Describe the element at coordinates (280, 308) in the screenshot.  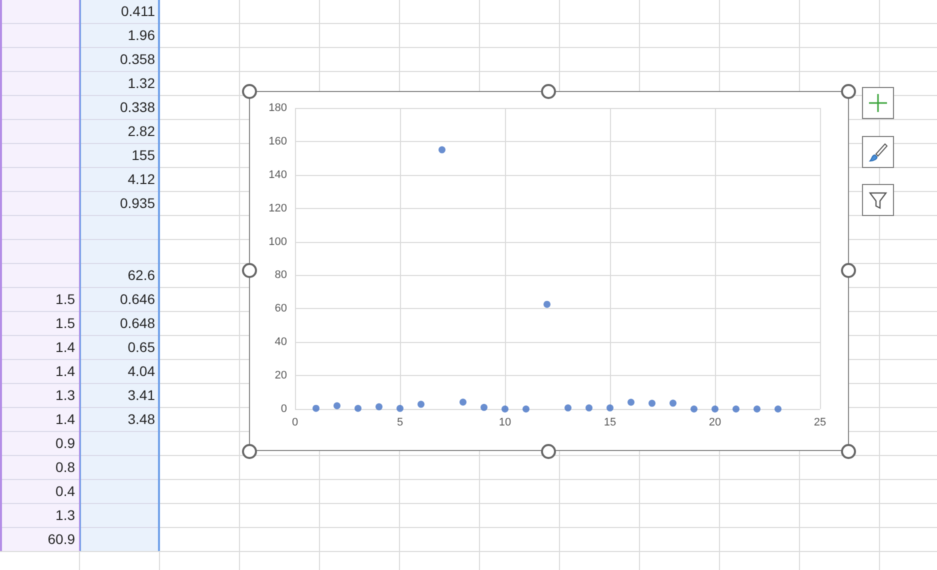
I see `y-tick-label: 60` at that location.